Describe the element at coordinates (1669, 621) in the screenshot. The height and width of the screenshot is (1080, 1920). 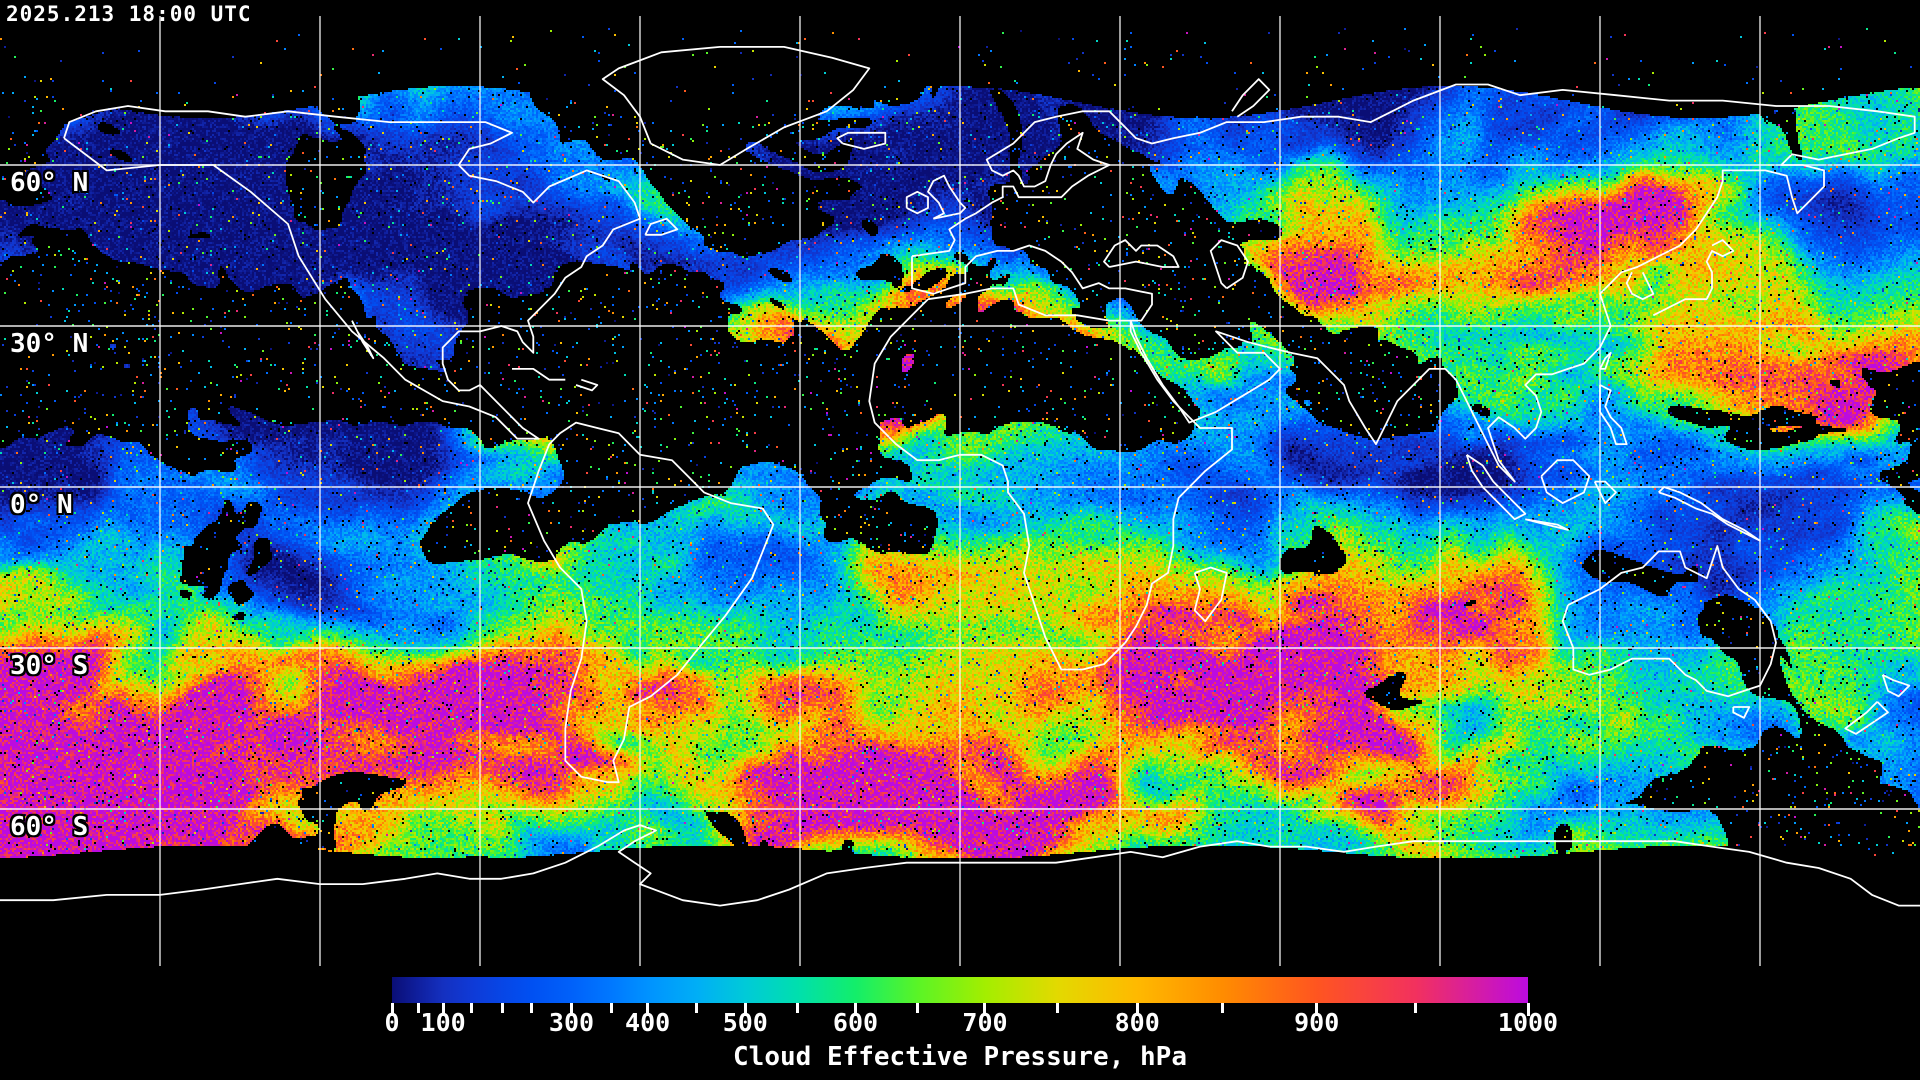
I see `coastline-australia` at that location.